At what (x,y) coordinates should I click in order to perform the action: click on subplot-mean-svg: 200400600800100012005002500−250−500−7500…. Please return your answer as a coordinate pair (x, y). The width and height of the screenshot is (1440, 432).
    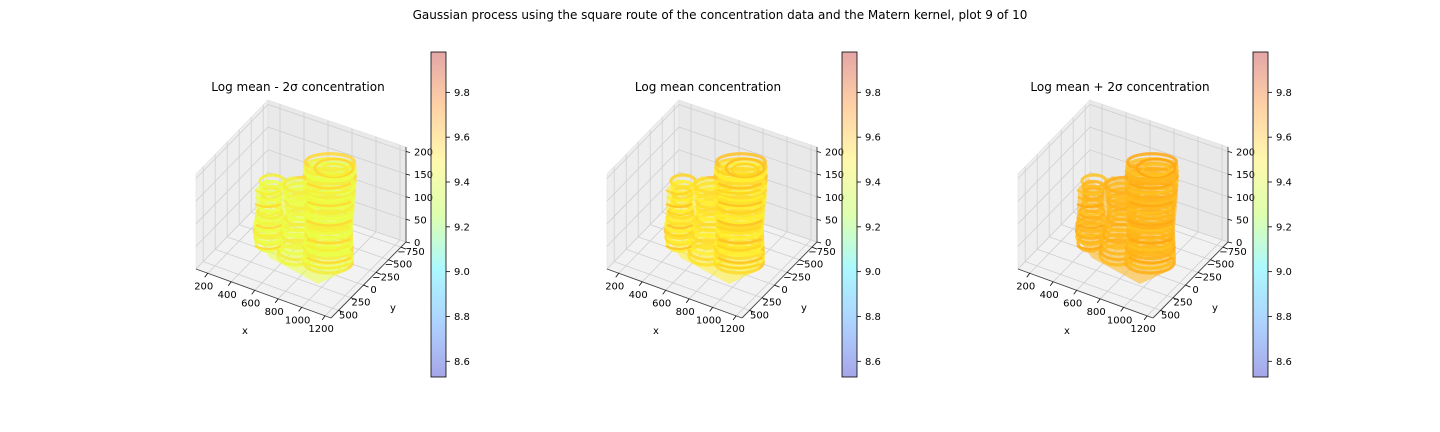
    Looking at the image, I should click on (743, 214).